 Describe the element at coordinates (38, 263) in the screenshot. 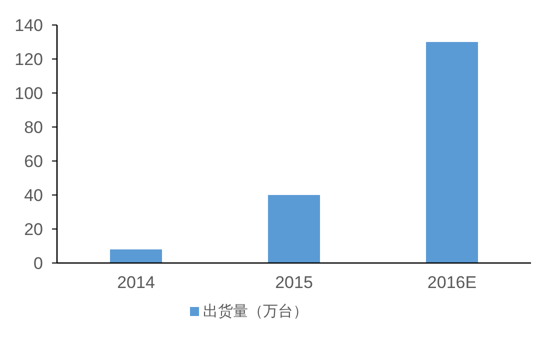

I see `y-tick-label: 0` at that location.